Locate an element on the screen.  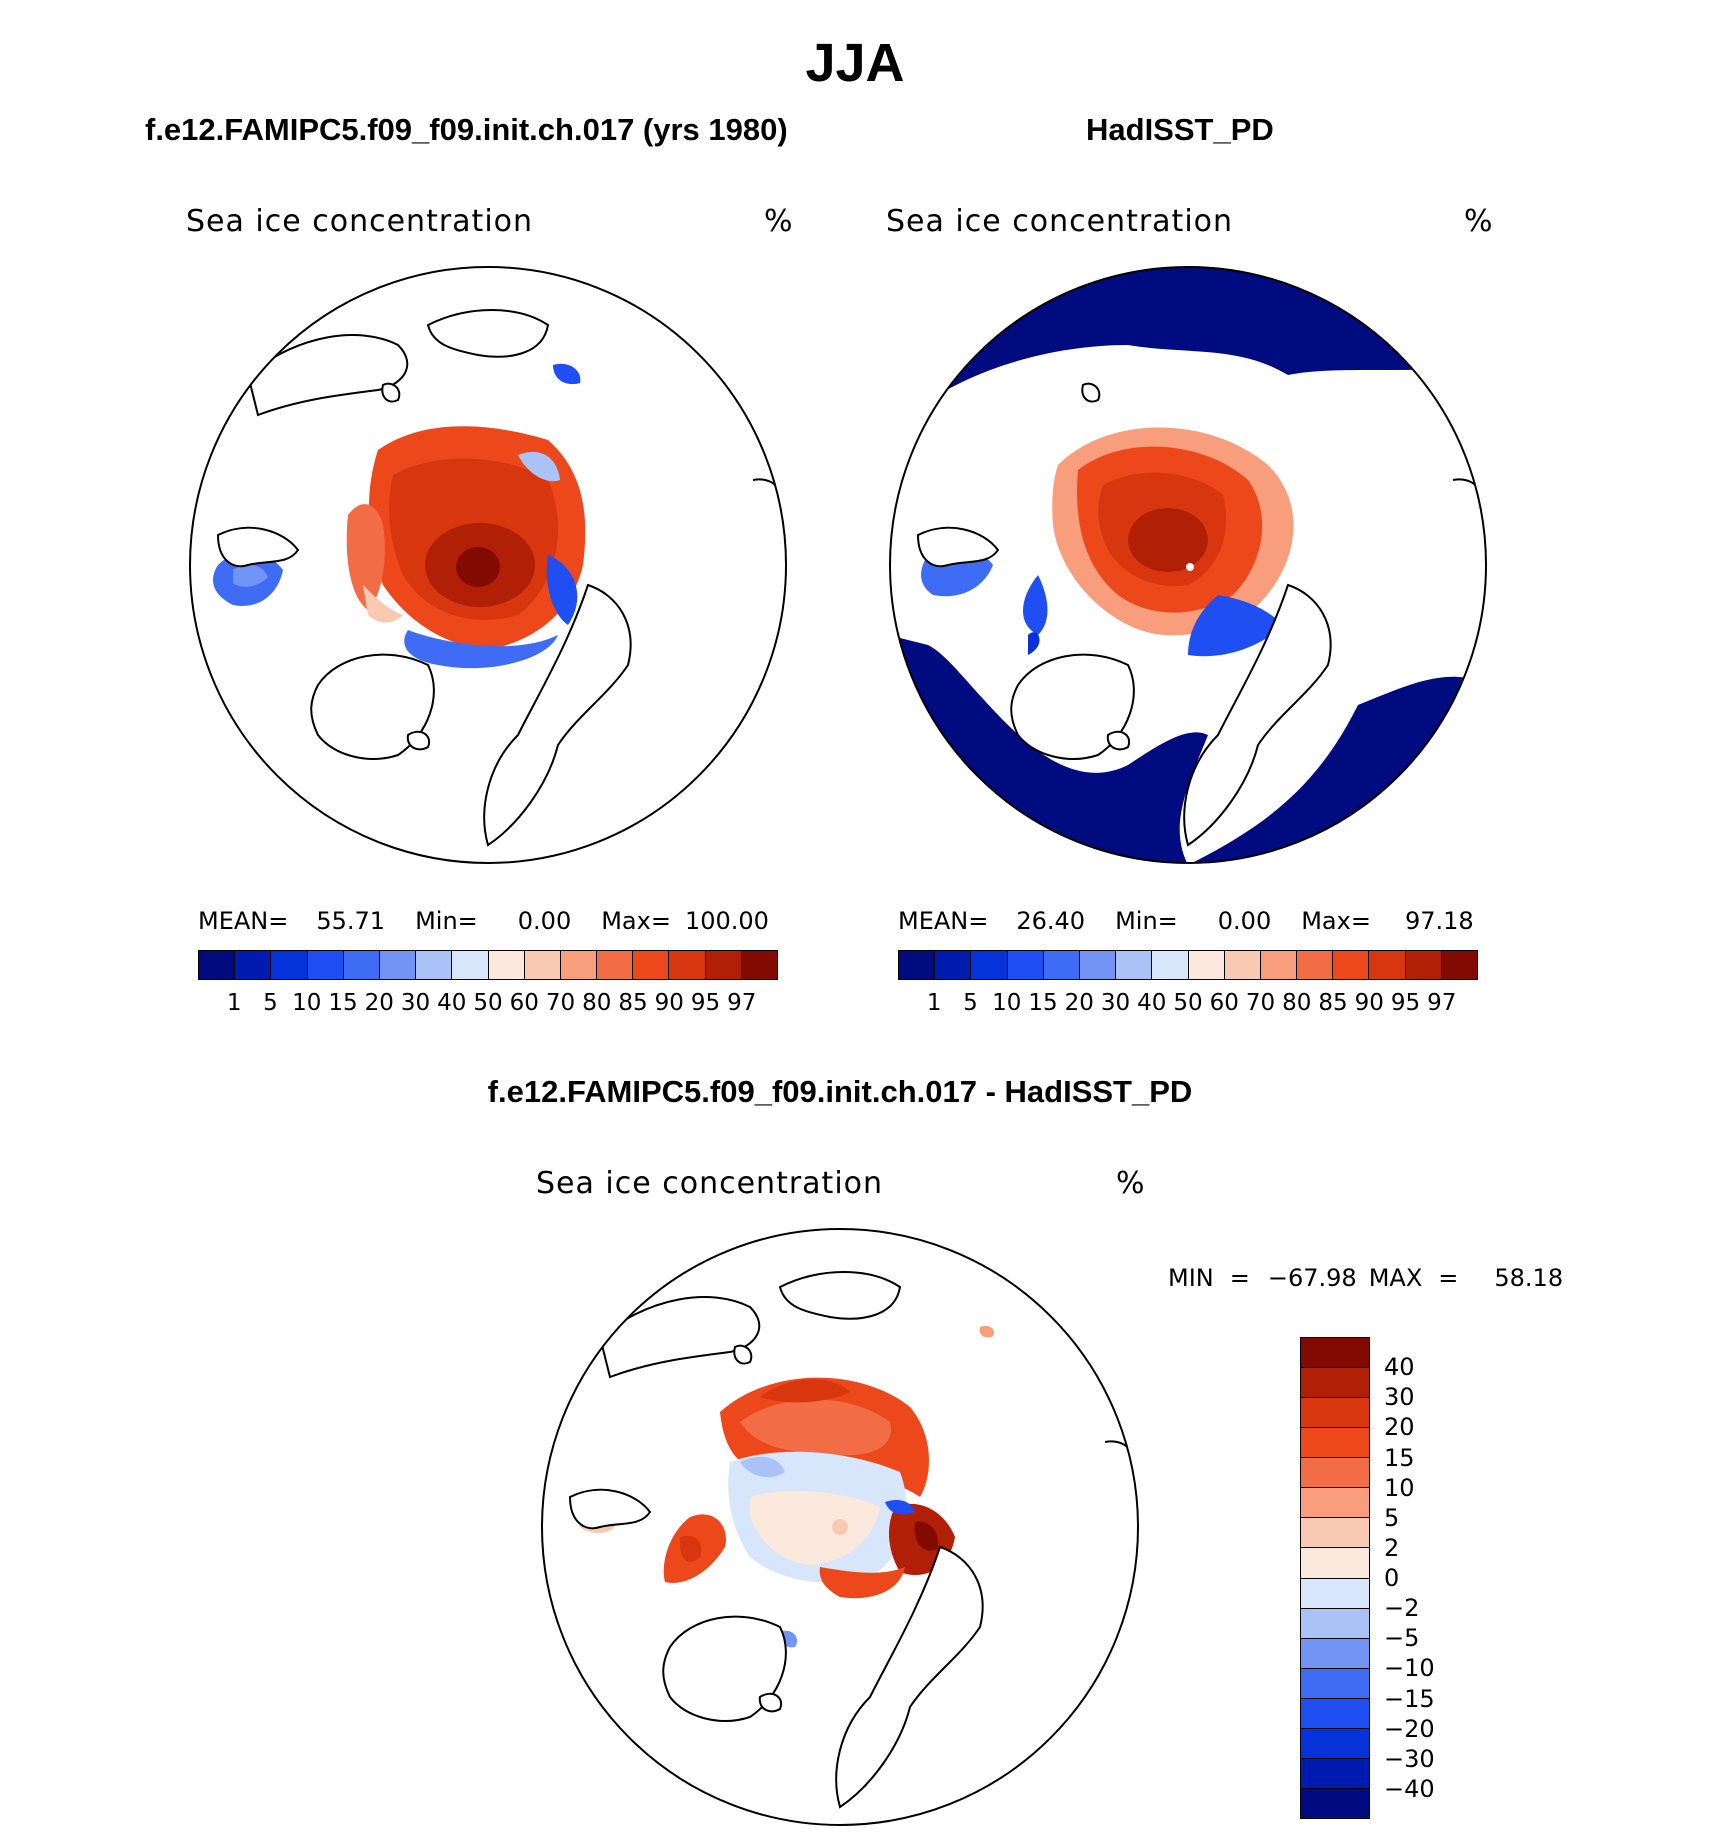
ice-field-obs is located at coordinates (1188, 565).